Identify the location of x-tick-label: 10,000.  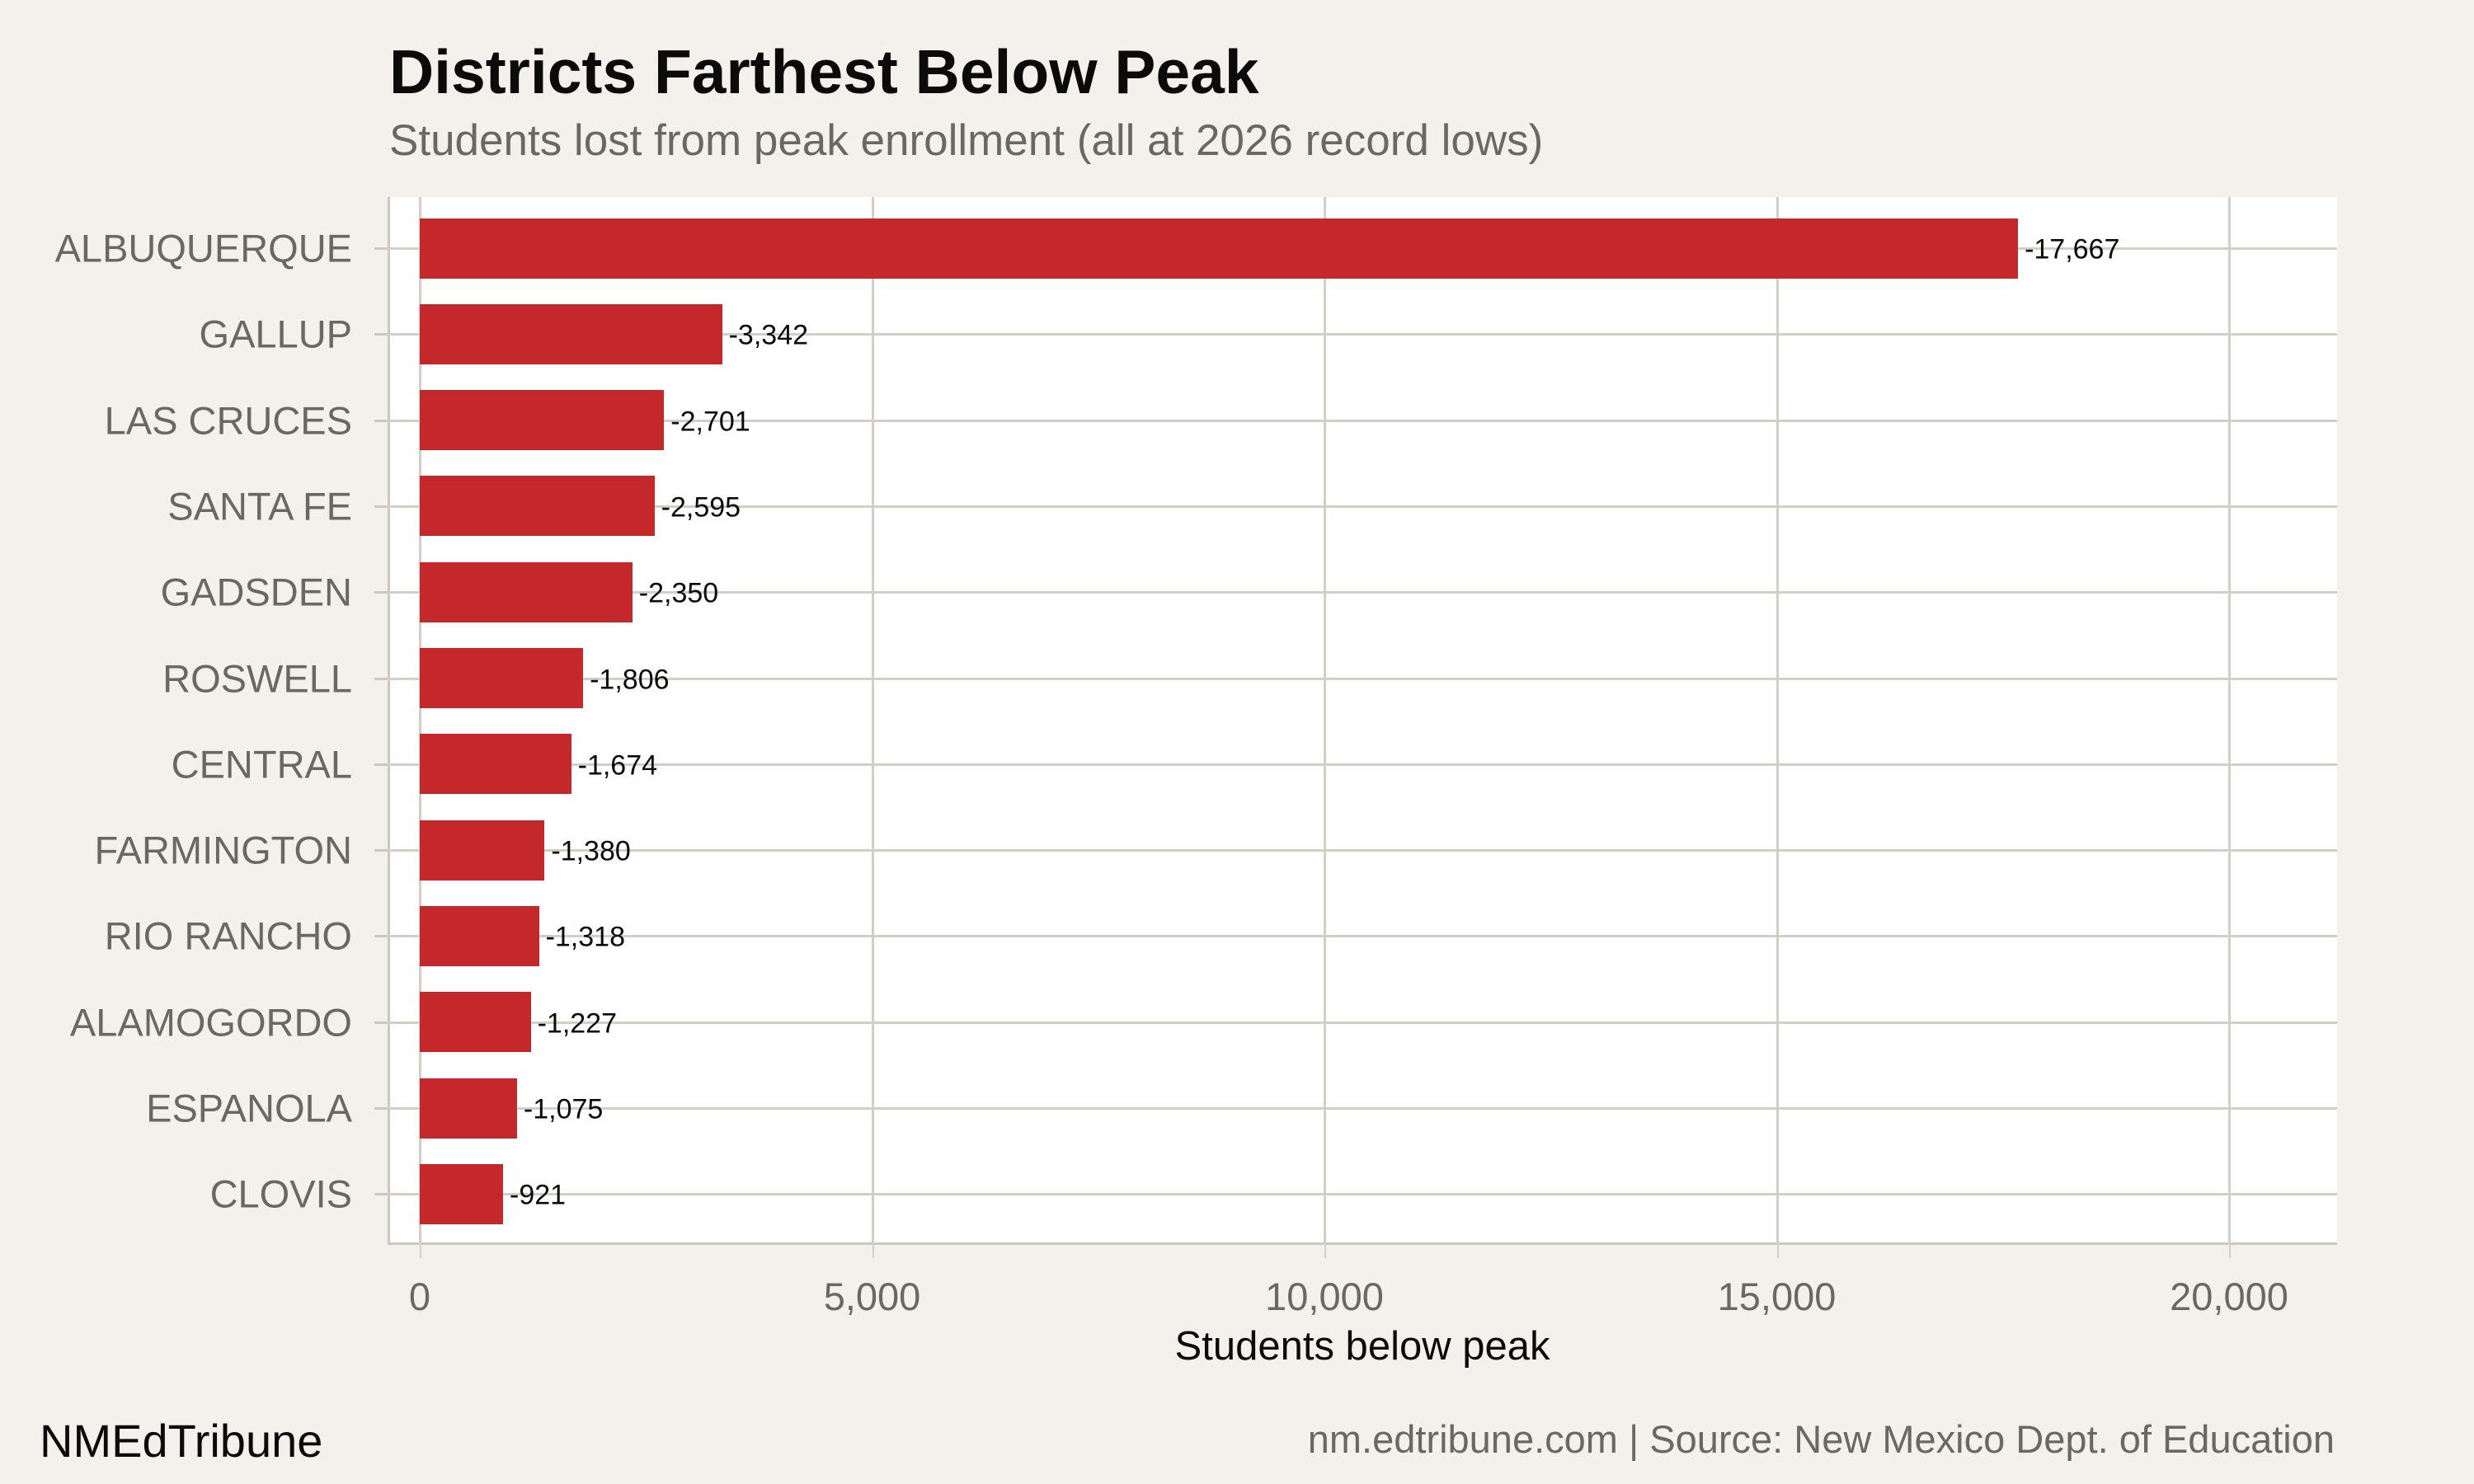
(1324, 1296).